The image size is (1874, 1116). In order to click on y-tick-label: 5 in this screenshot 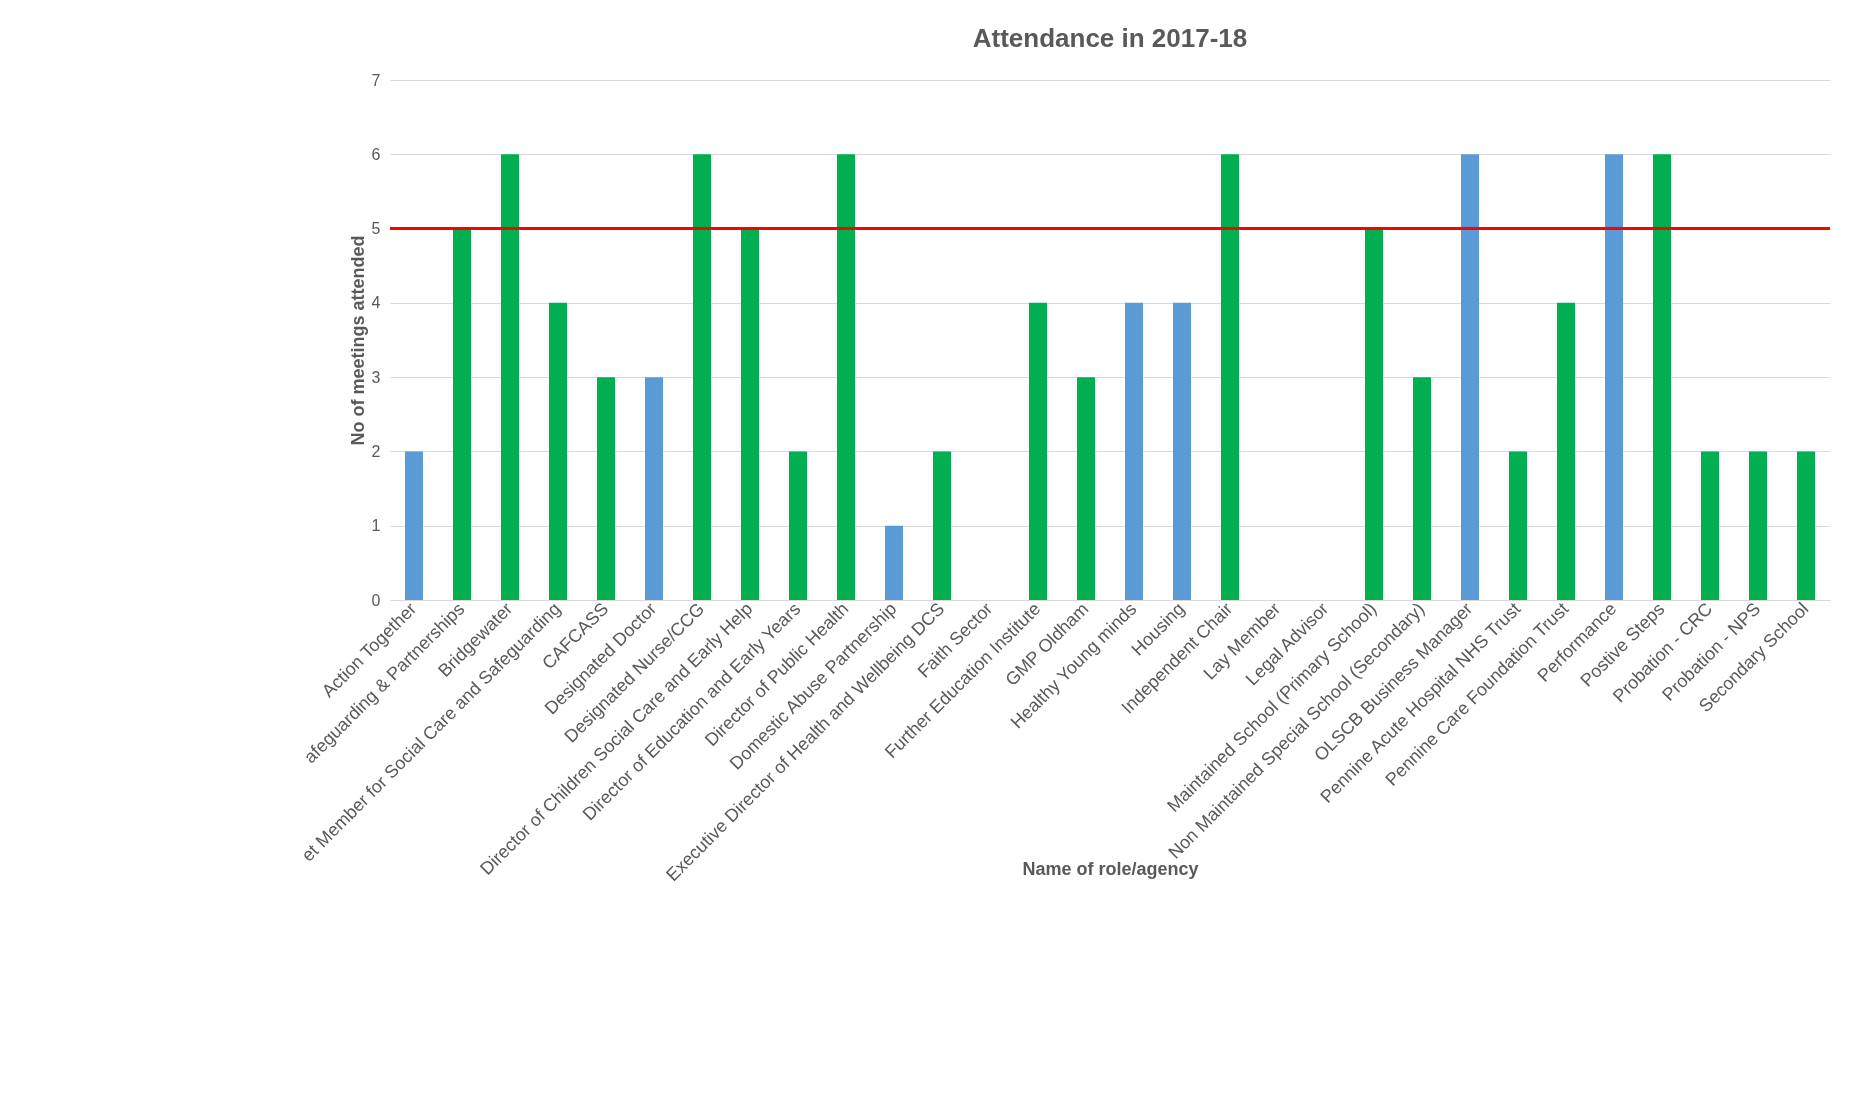, I will do `click(376, 229)`.